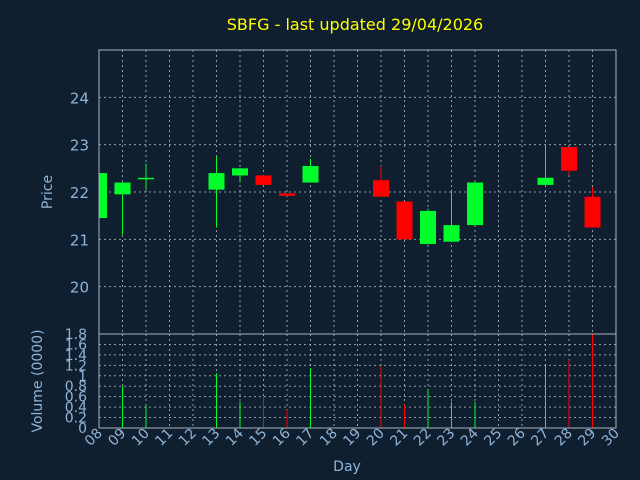  Describe the element at coordinates (82, 429) in the screenshot. I see `volume-tick-label: 0` at that location.